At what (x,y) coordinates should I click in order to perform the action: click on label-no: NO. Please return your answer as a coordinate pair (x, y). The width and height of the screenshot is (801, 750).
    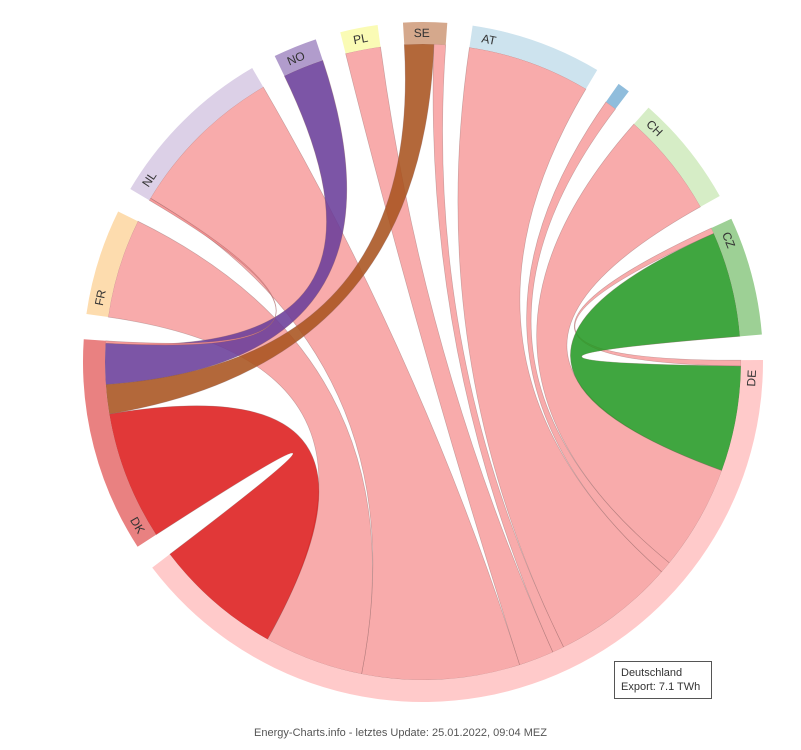
    Looking at the image, I should click on (296, 59).